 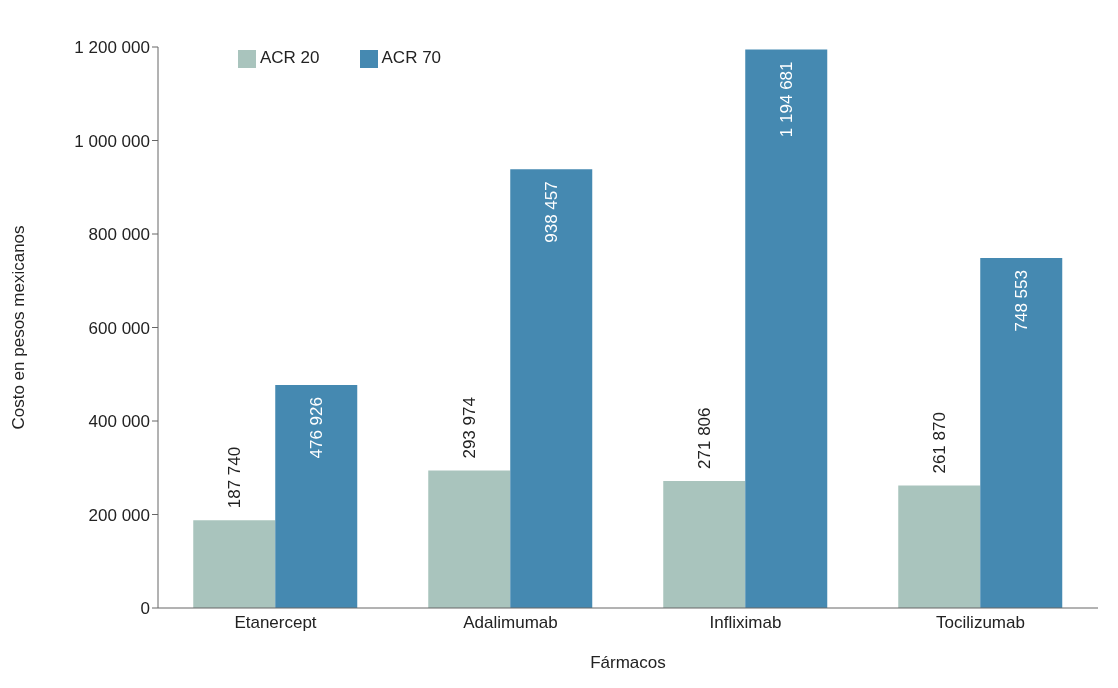 What do you see at coordinates (119, 422) in the screenshot?
I see `y-tick-label: 400 000` at bounding box center [119, 422].